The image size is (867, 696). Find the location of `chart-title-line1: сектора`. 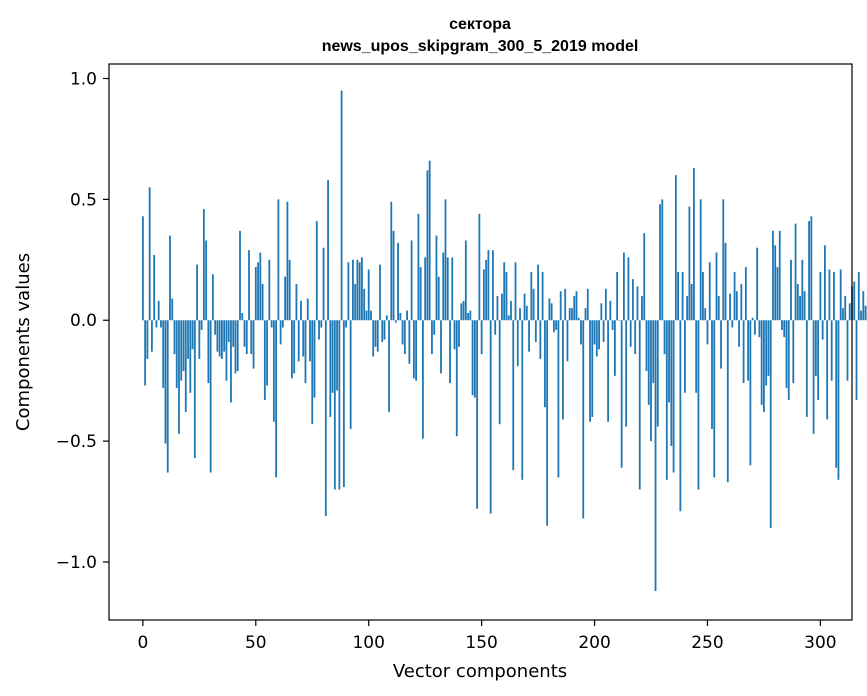

chart-title-line1: сектора is located at coordinates (480, 24).